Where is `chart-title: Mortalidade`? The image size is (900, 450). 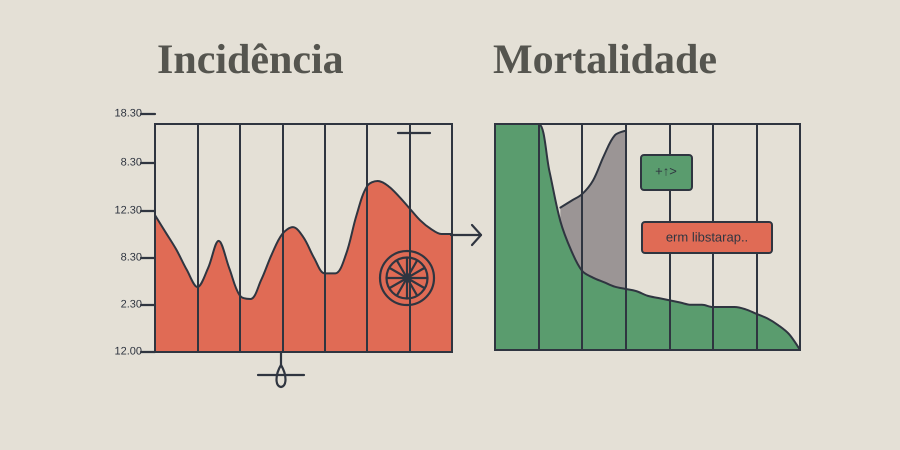
chart-title: Mortalidade is located at coordinates (605, 60).